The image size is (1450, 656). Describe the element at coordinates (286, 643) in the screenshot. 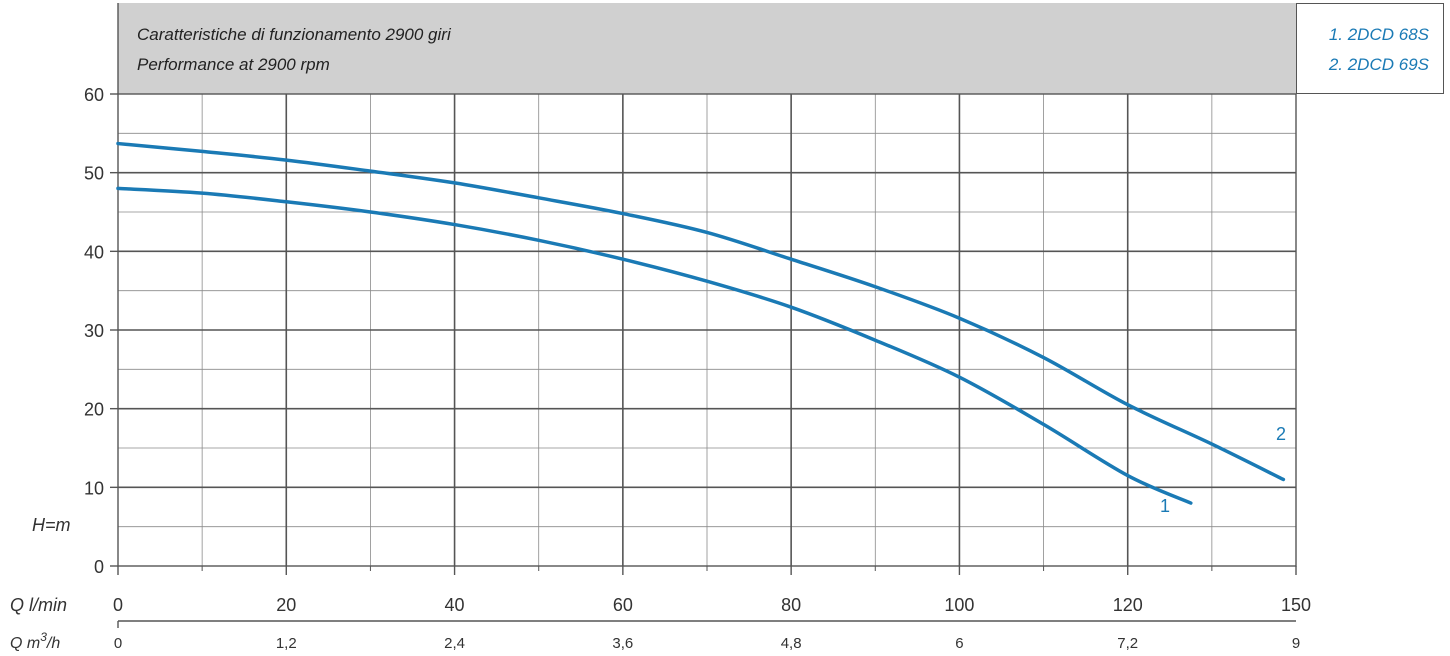

I see `x2-tick-label: 1,2` at that location.